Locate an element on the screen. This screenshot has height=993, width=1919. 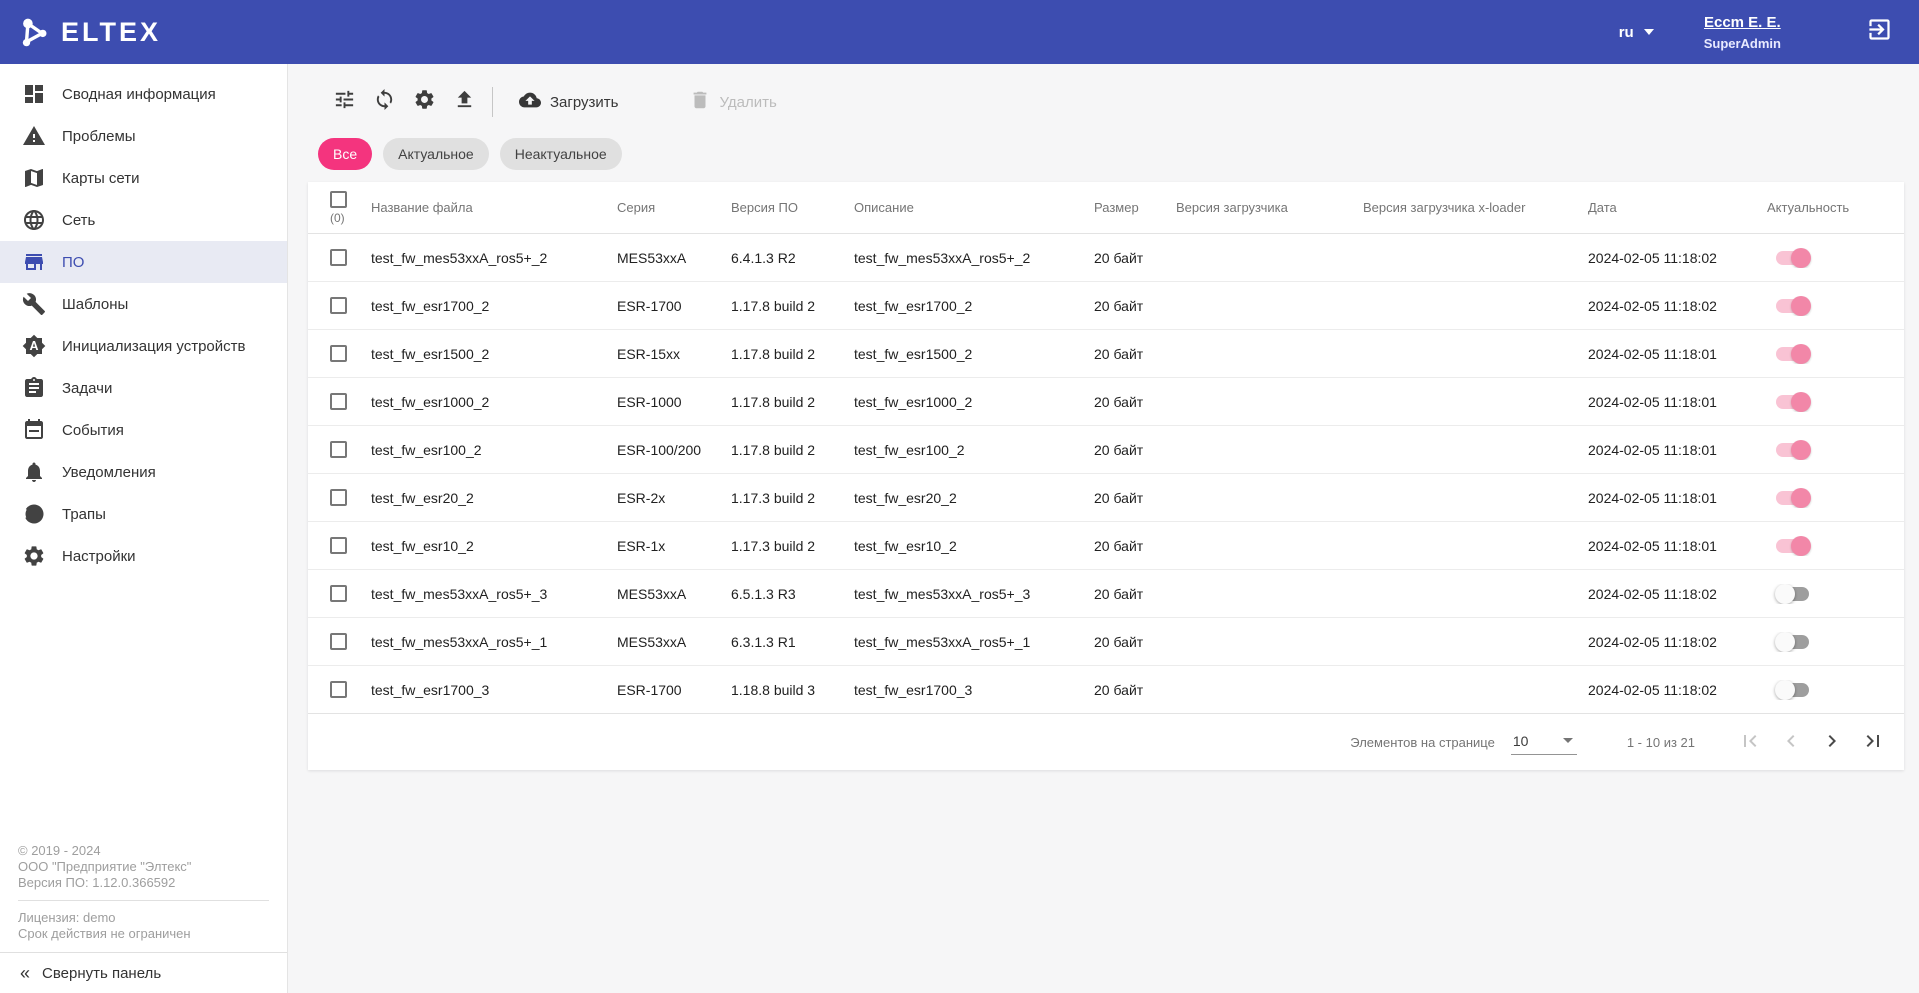
toggle-knob is located at coordinates (1801, 353).